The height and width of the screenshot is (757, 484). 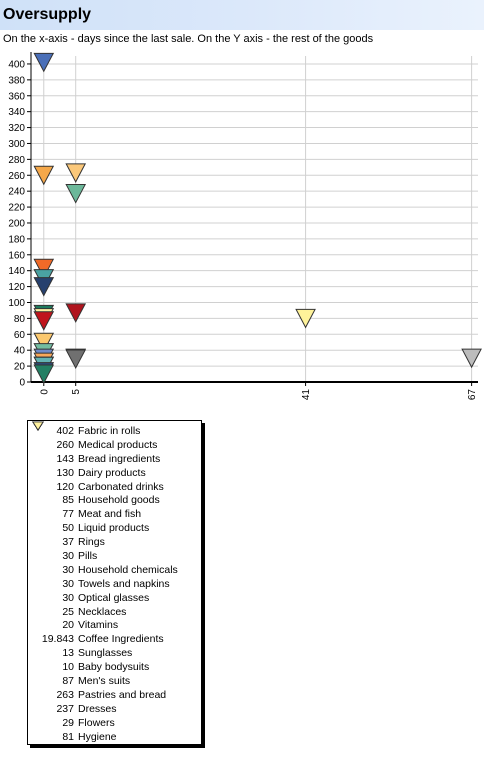 I want to click on legend-item: 85 Household goods, so click(x=114, y=464).